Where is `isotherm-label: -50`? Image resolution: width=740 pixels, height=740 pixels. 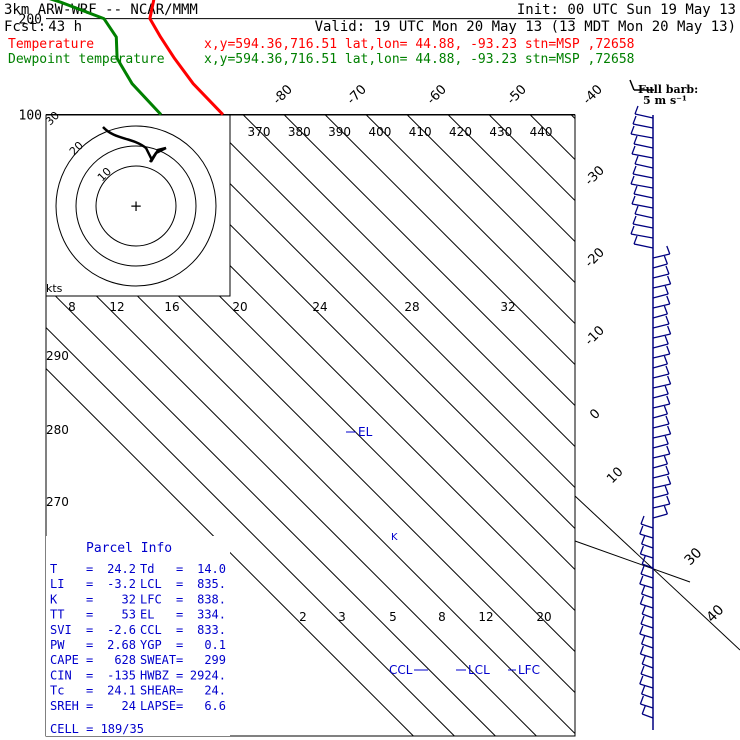
isotherm-label: -50 is located at coordinates (517, 95).